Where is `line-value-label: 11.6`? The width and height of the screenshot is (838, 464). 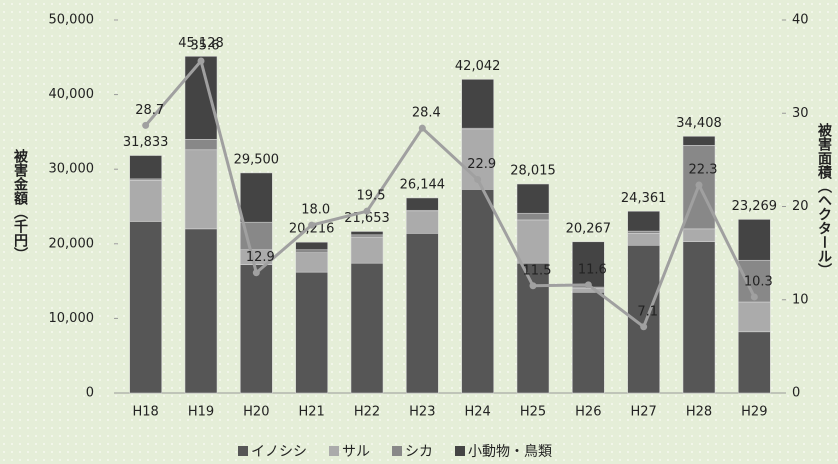
line-value-label: 11.6 is located at coordinates (592, 269).